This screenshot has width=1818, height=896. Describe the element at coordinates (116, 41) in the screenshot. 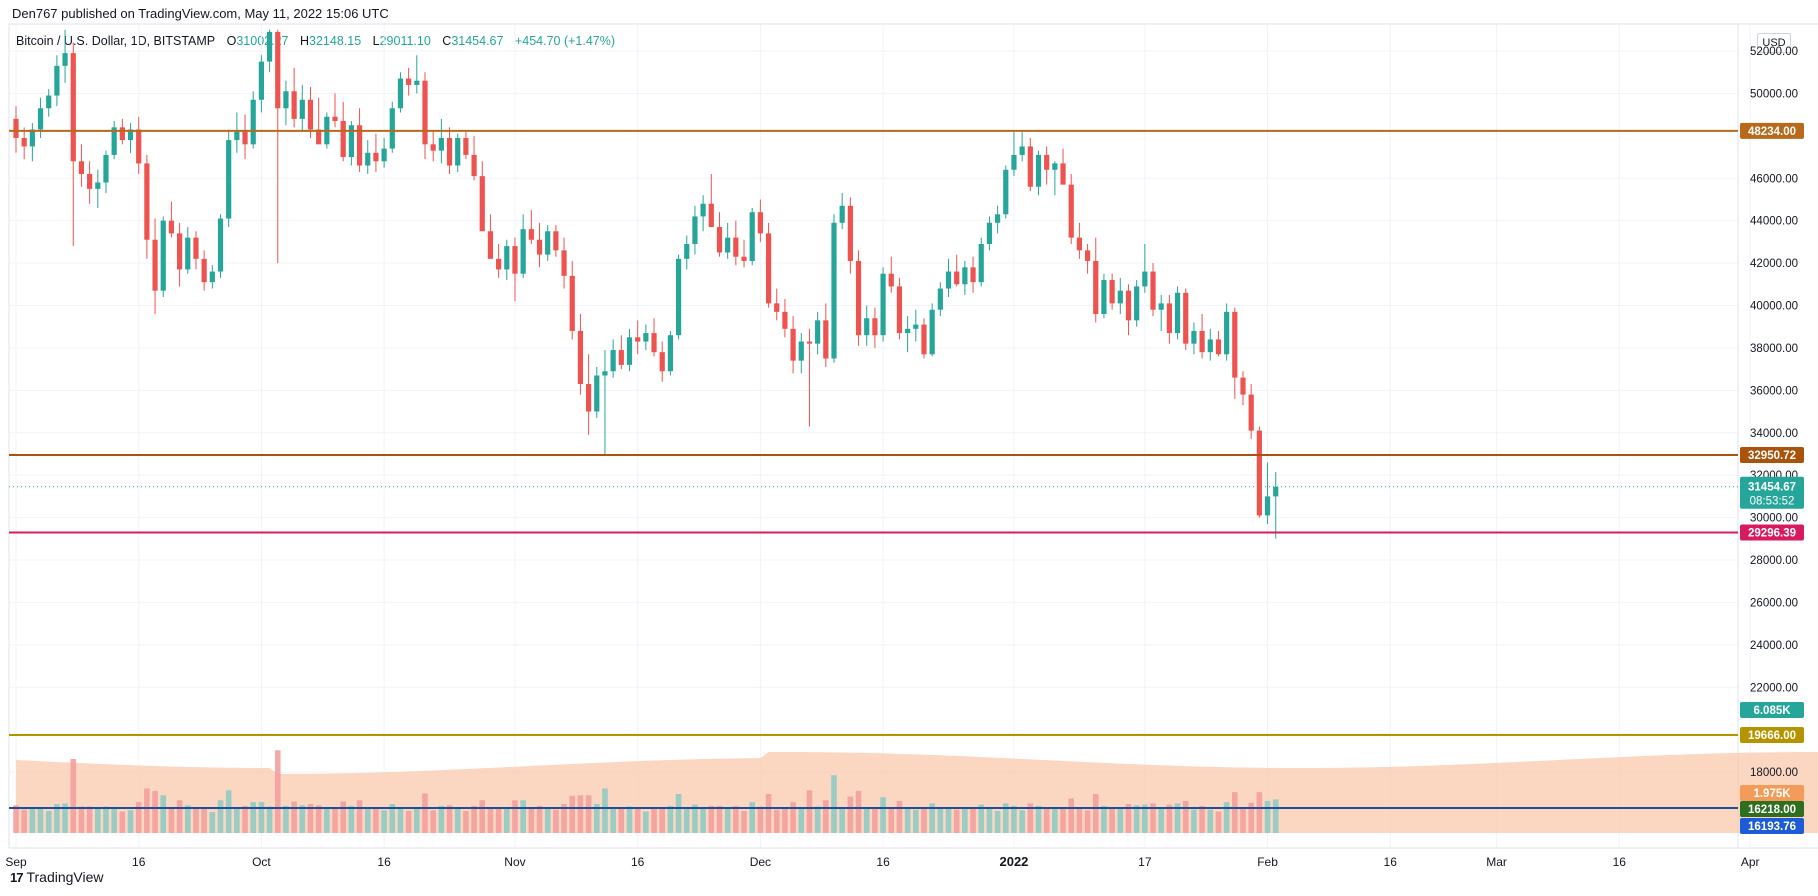

I see `symbol-name: Bitcoin / U.S. Dollar, 1D, BITSTAMP` at that location.